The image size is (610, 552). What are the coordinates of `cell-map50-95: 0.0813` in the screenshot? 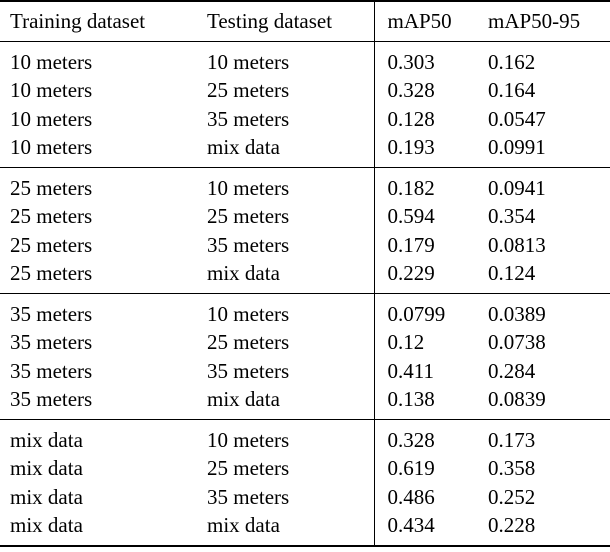 It's located at (517, 244).